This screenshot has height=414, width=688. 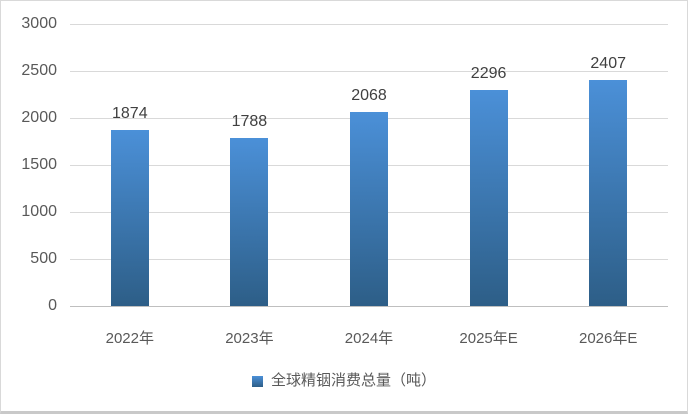 What do you see at coordinates (39, 164) in the screenshot?
I see `y-axis-tick-label: 1500` at bounding box center [39, 164].